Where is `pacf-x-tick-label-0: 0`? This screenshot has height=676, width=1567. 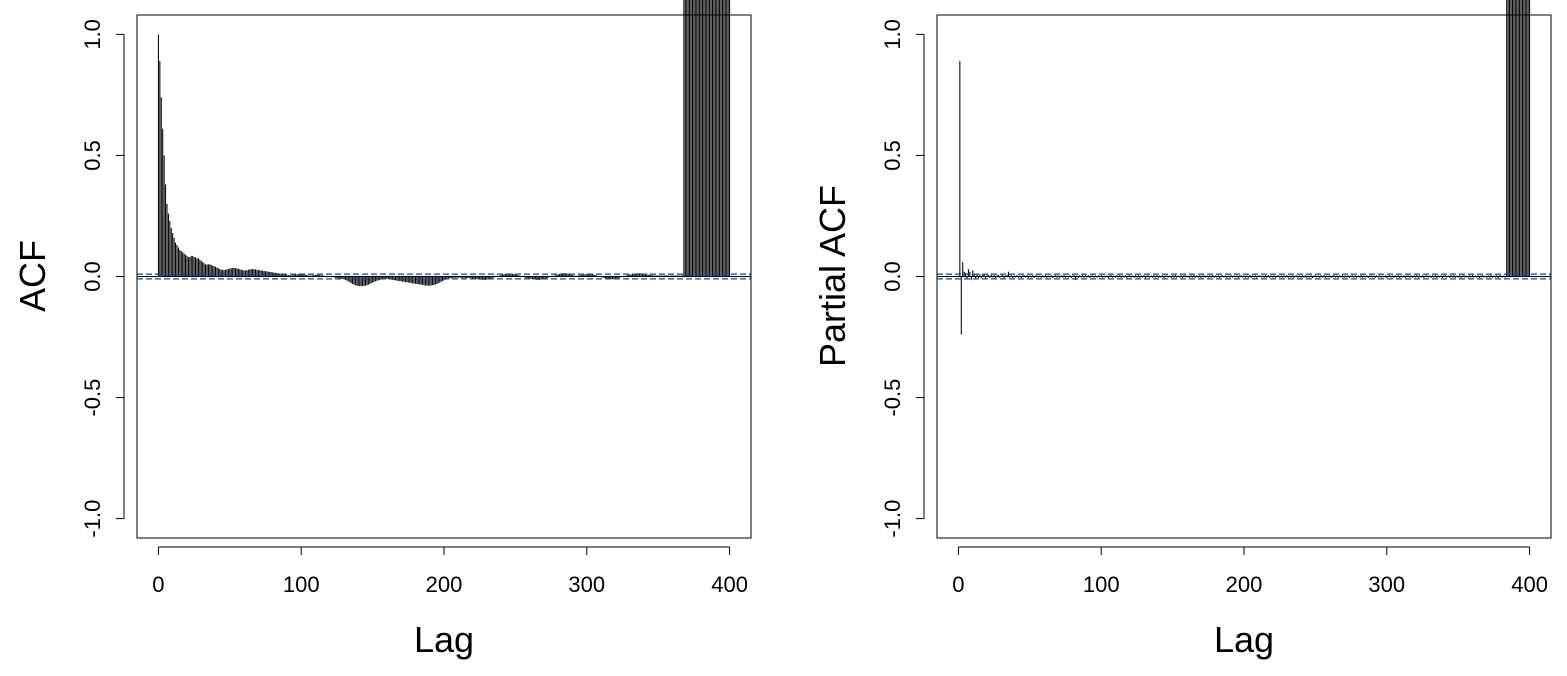
pacf-x-tick-label-0: 0 is located at coordinates (958, 584).